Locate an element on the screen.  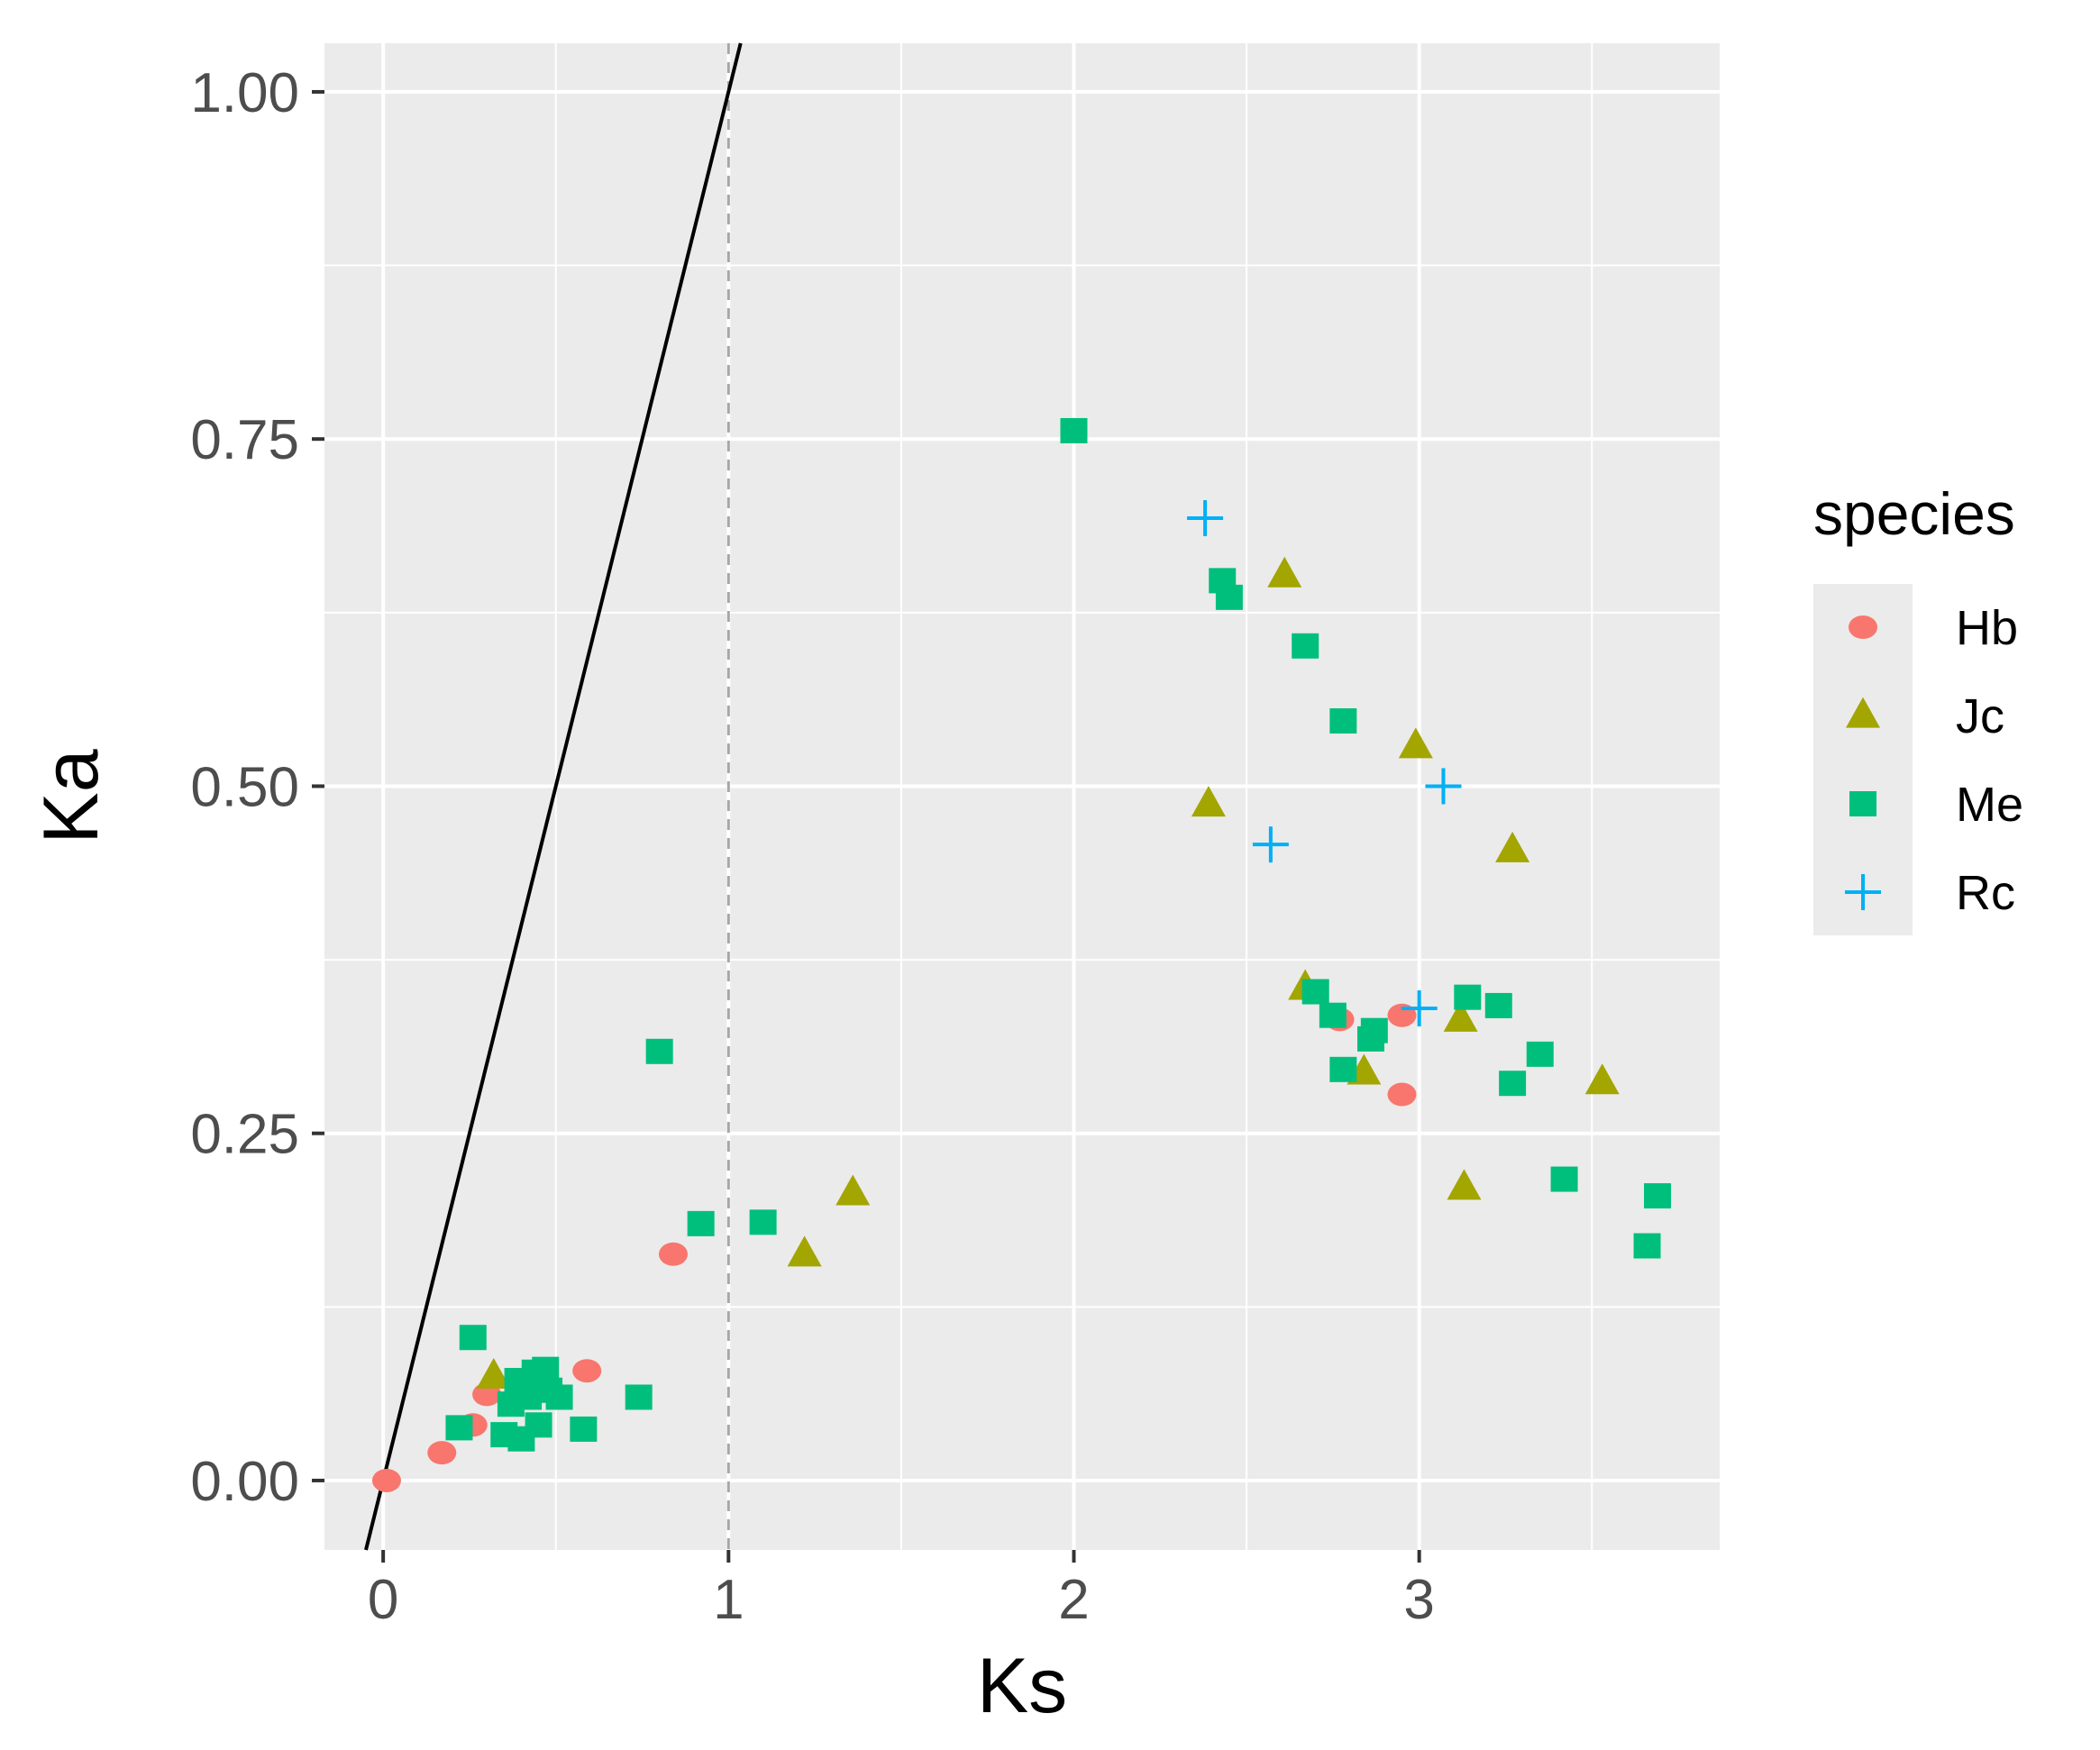
y-tick-label: 0.75 is located at coordinates (245, 440).